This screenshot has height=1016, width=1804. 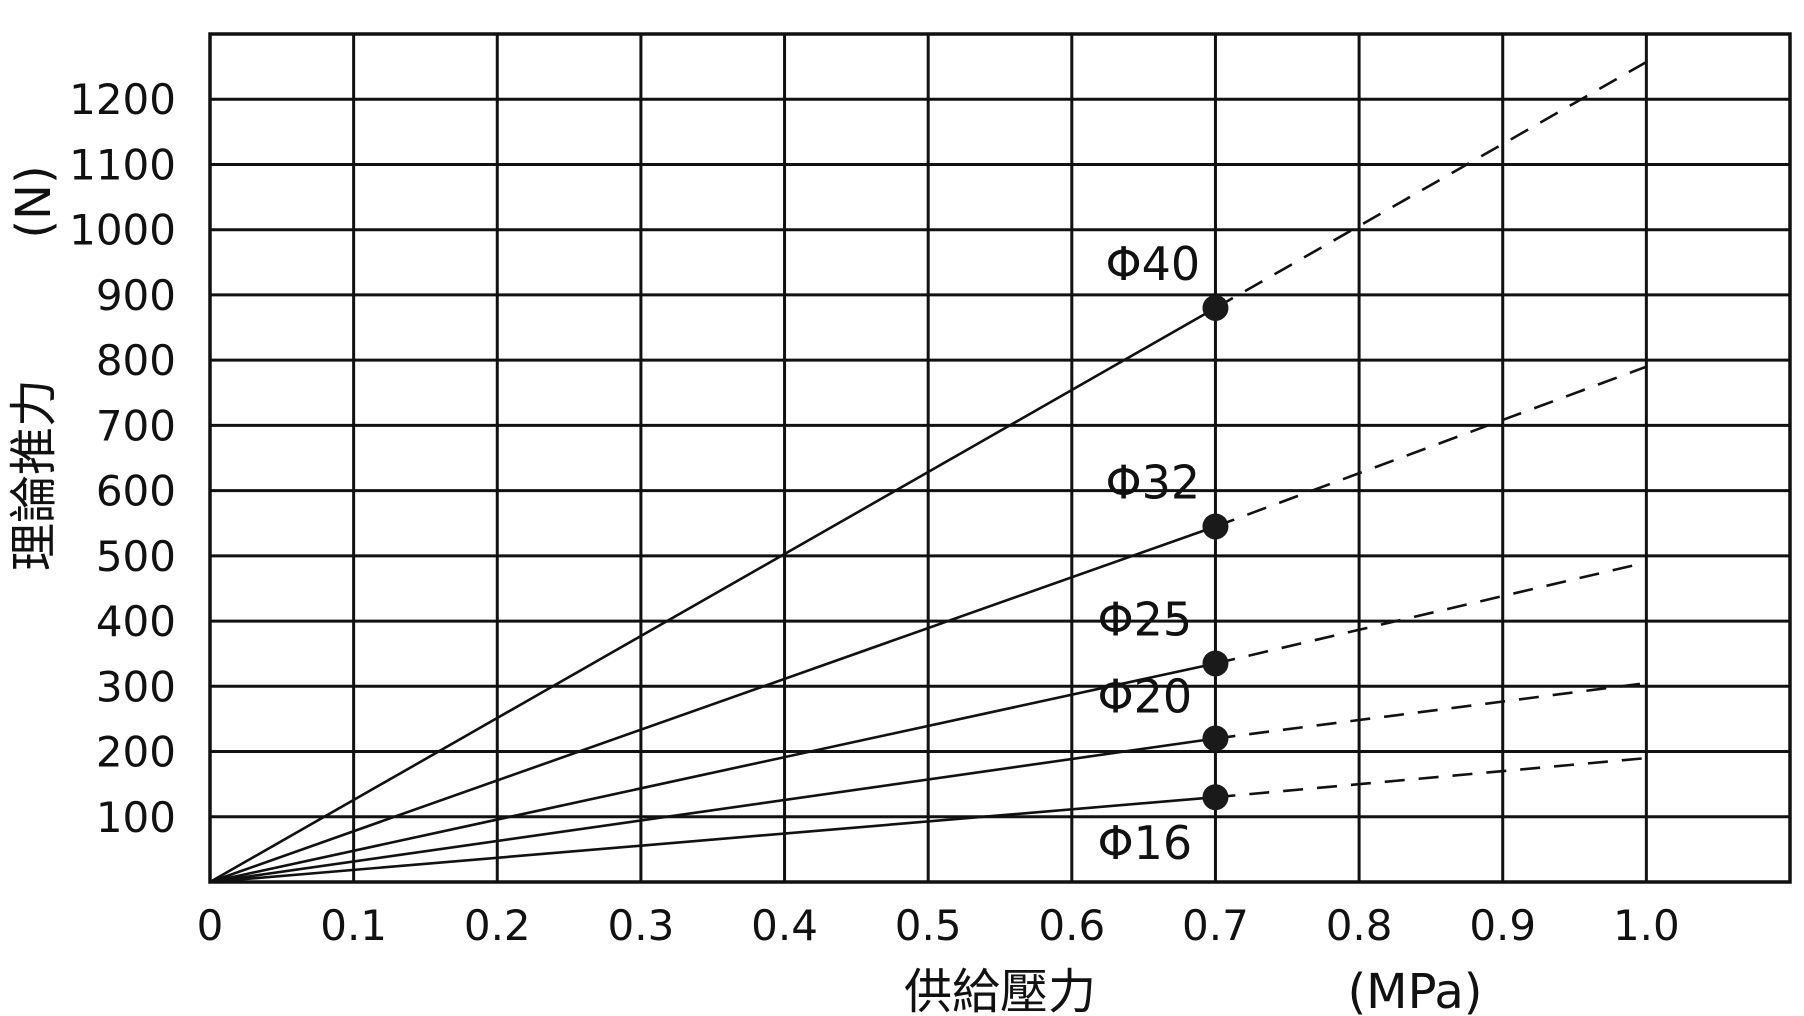 I want to click on x-tick-label: 0.1, so click(x=353, y=925).